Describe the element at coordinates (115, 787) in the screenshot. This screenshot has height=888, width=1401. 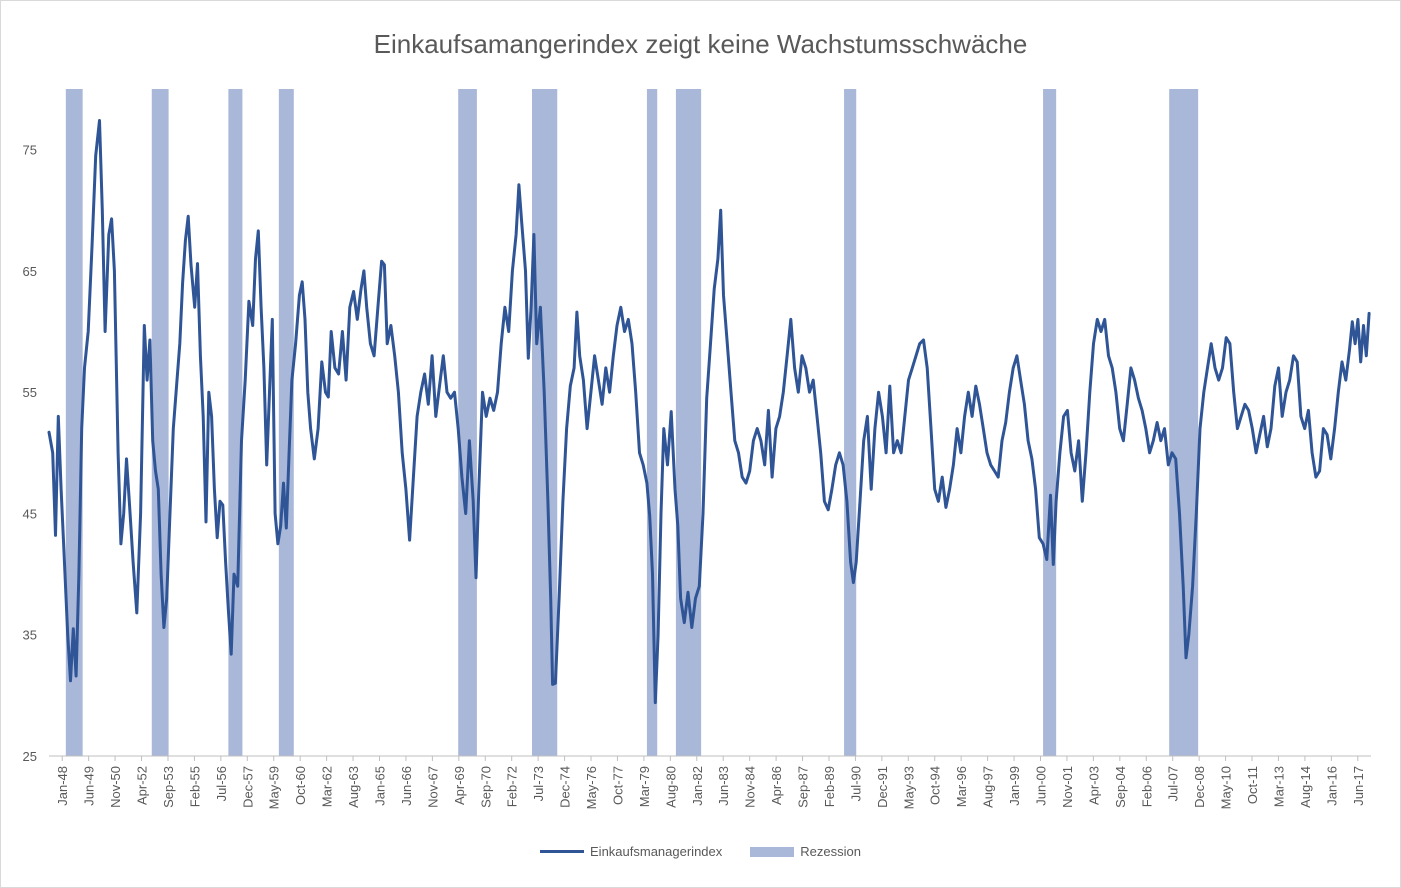
I see `x-tick-label: Nov-50` at that location.